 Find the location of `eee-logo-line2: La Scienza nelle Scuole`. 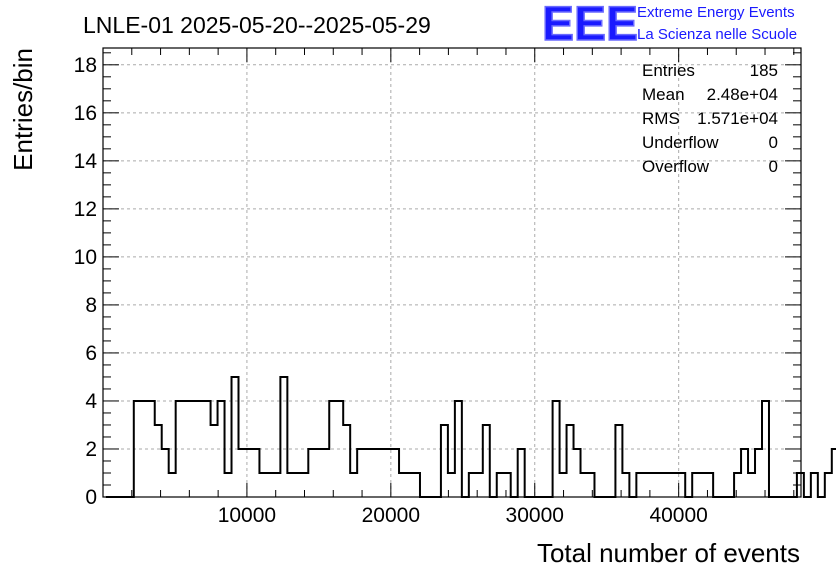

eee-logo-line2: La Scienza nelle Scuole is located at coordinates (717, 34).